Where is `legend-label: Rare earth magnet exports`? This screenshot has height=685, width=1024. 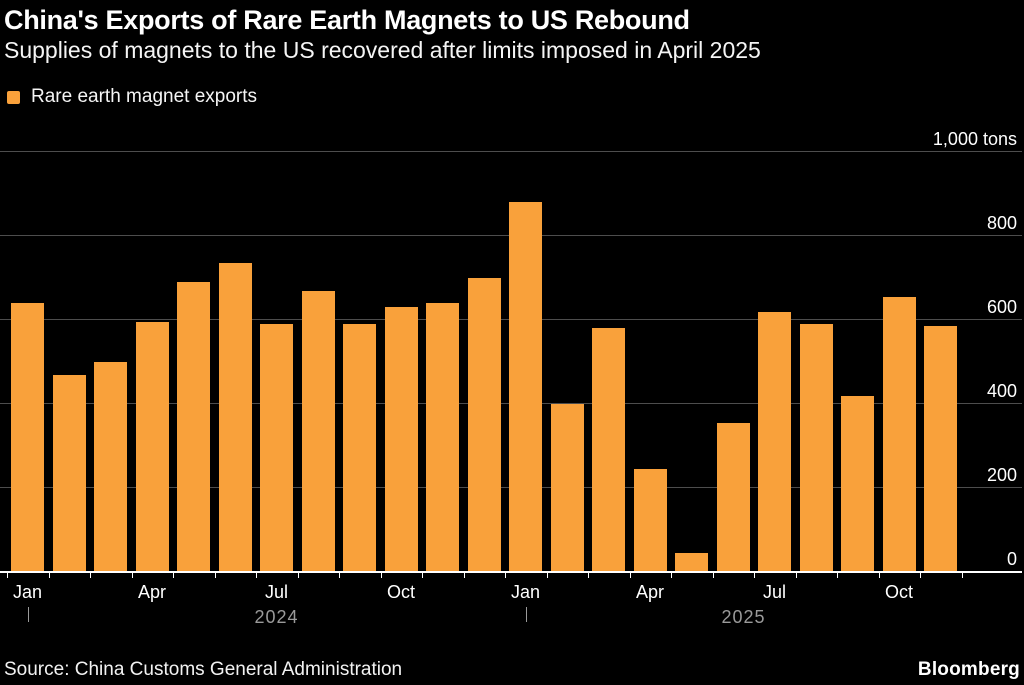 legend-label: Rare earth magnet exports is located at coordinates (144, 96).